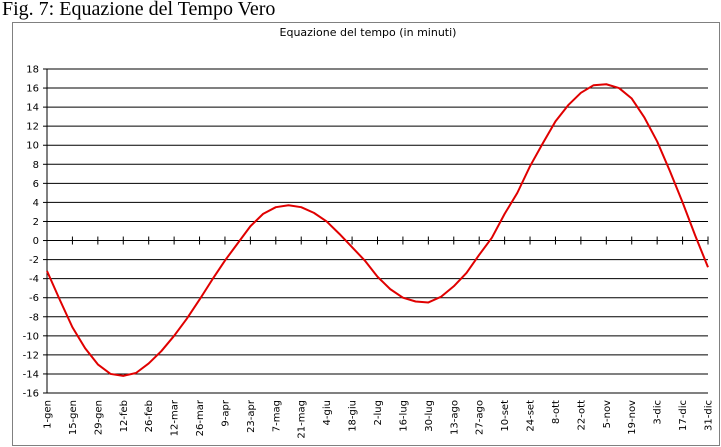  I want to click on x-tick-label: 26-mar, so click(200, 417).